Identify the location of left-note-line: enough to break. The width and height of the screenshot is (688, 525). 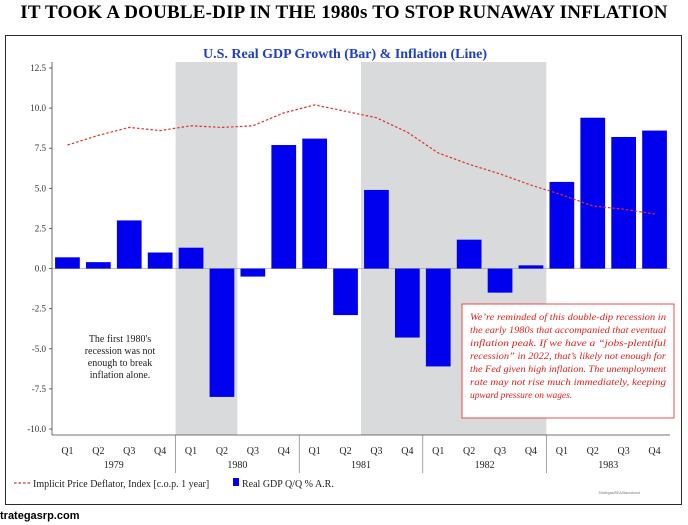
(120, 363).